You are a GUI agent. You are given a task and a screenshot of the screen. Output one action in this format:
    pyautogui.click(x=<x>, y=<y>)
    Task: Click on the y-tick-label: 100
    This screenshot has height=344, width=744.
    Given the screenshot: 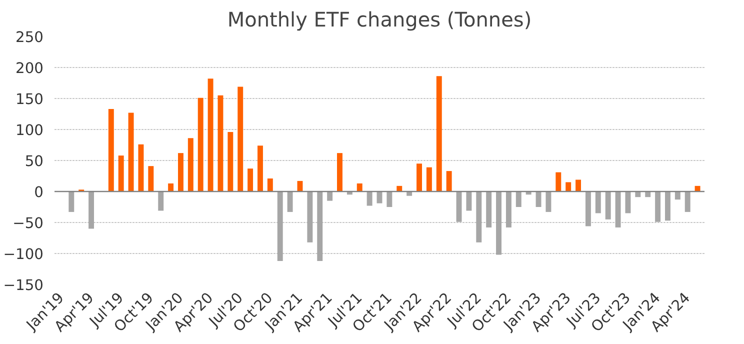 What is the action you would take?
    pyautogui.click(x=30, y=130)
    